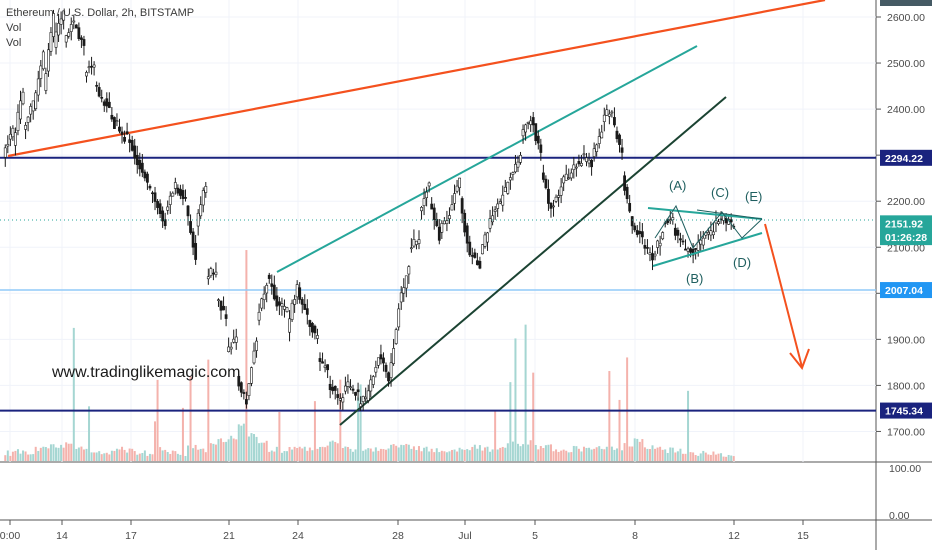 This screenshot has width=932, height=550. I want to click on price-tick-label: 2100.00, so click(906, 248).